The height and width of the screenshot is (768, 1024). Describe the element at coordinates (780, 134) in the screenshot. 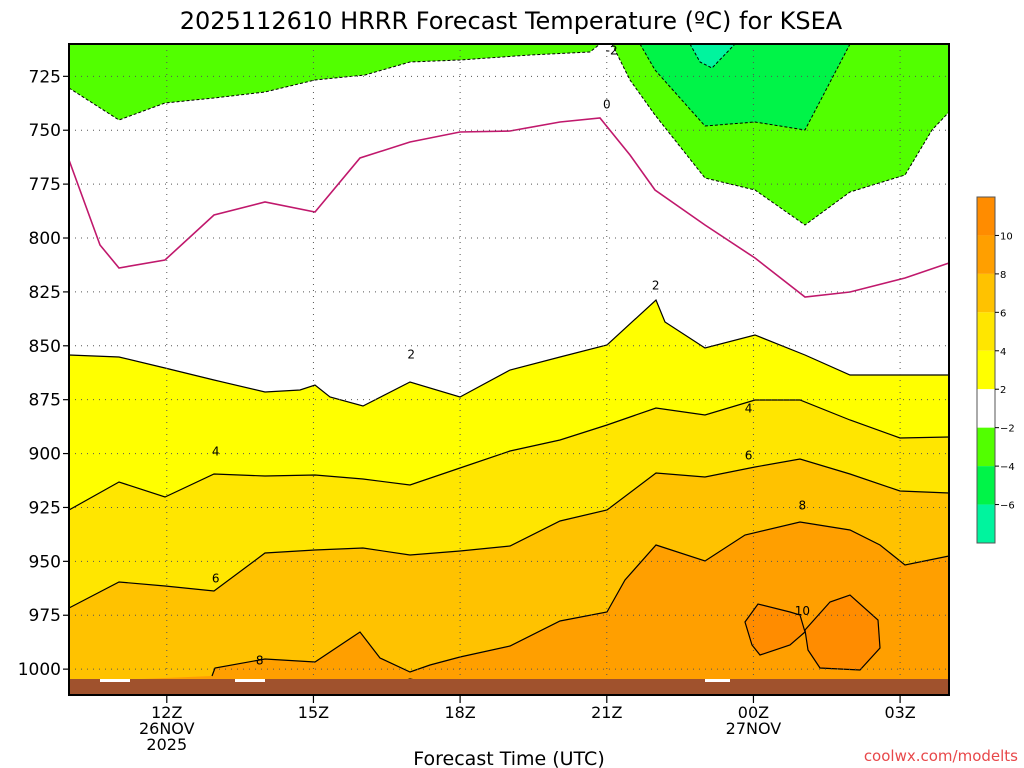

I see `contour-minus2-right` at that location.